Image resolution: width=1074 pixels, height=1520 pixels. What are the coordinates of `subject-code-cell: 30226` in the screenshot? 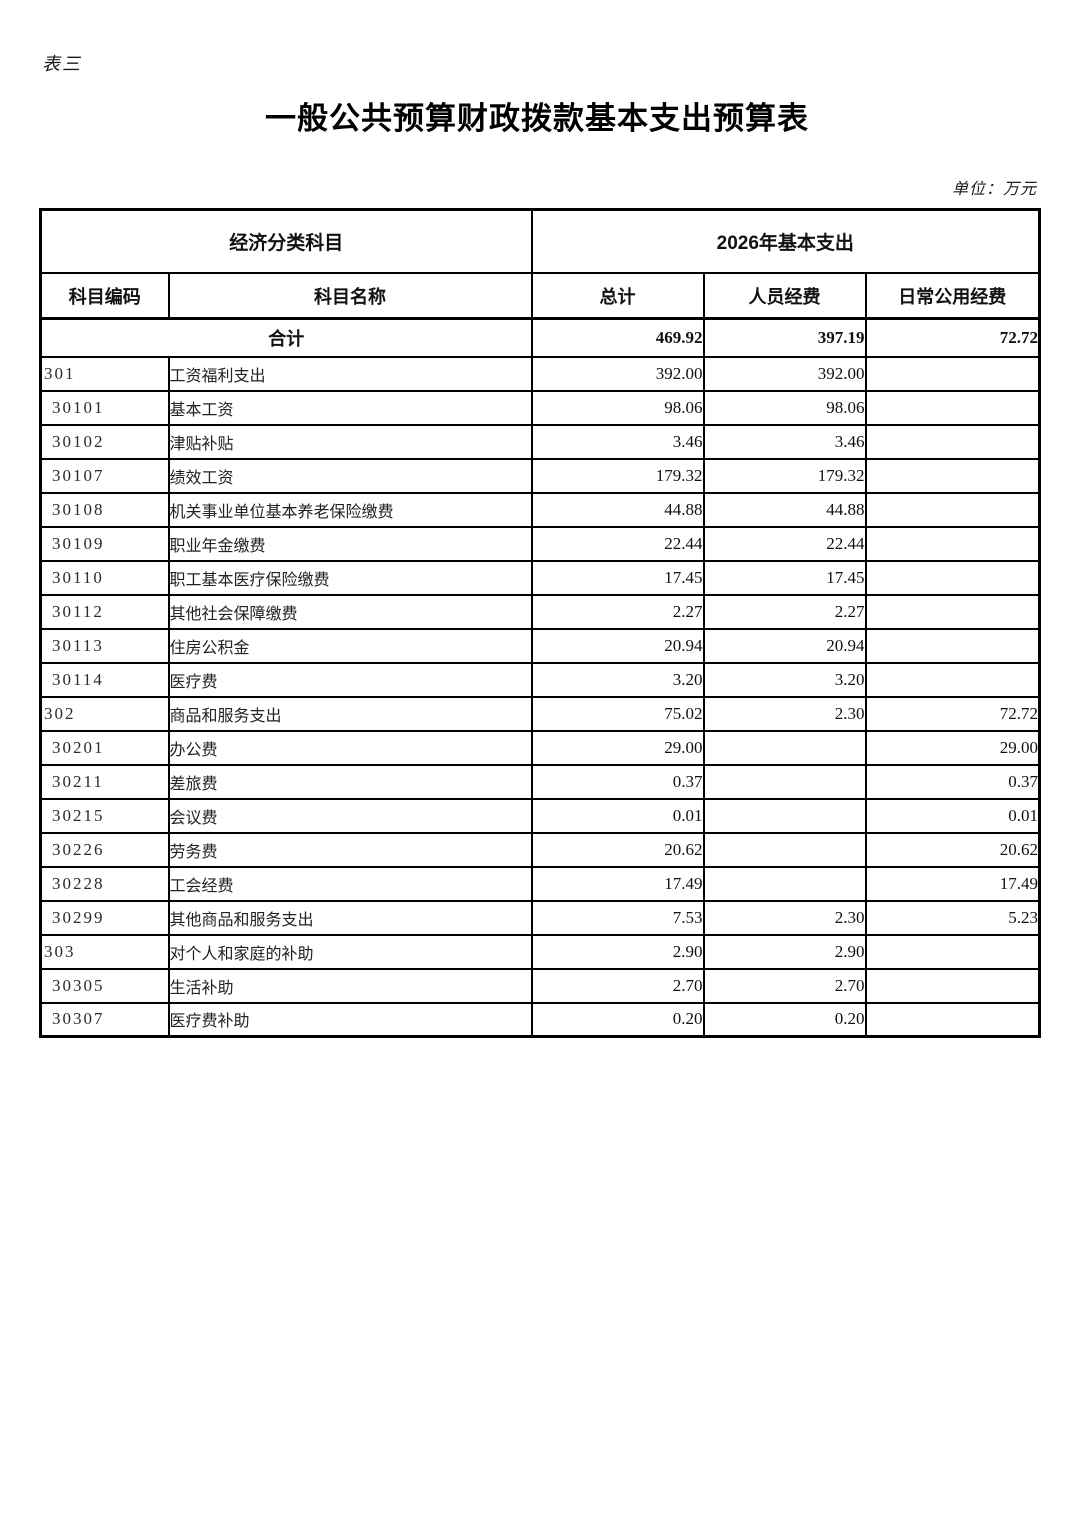 It's located at (104, 849).